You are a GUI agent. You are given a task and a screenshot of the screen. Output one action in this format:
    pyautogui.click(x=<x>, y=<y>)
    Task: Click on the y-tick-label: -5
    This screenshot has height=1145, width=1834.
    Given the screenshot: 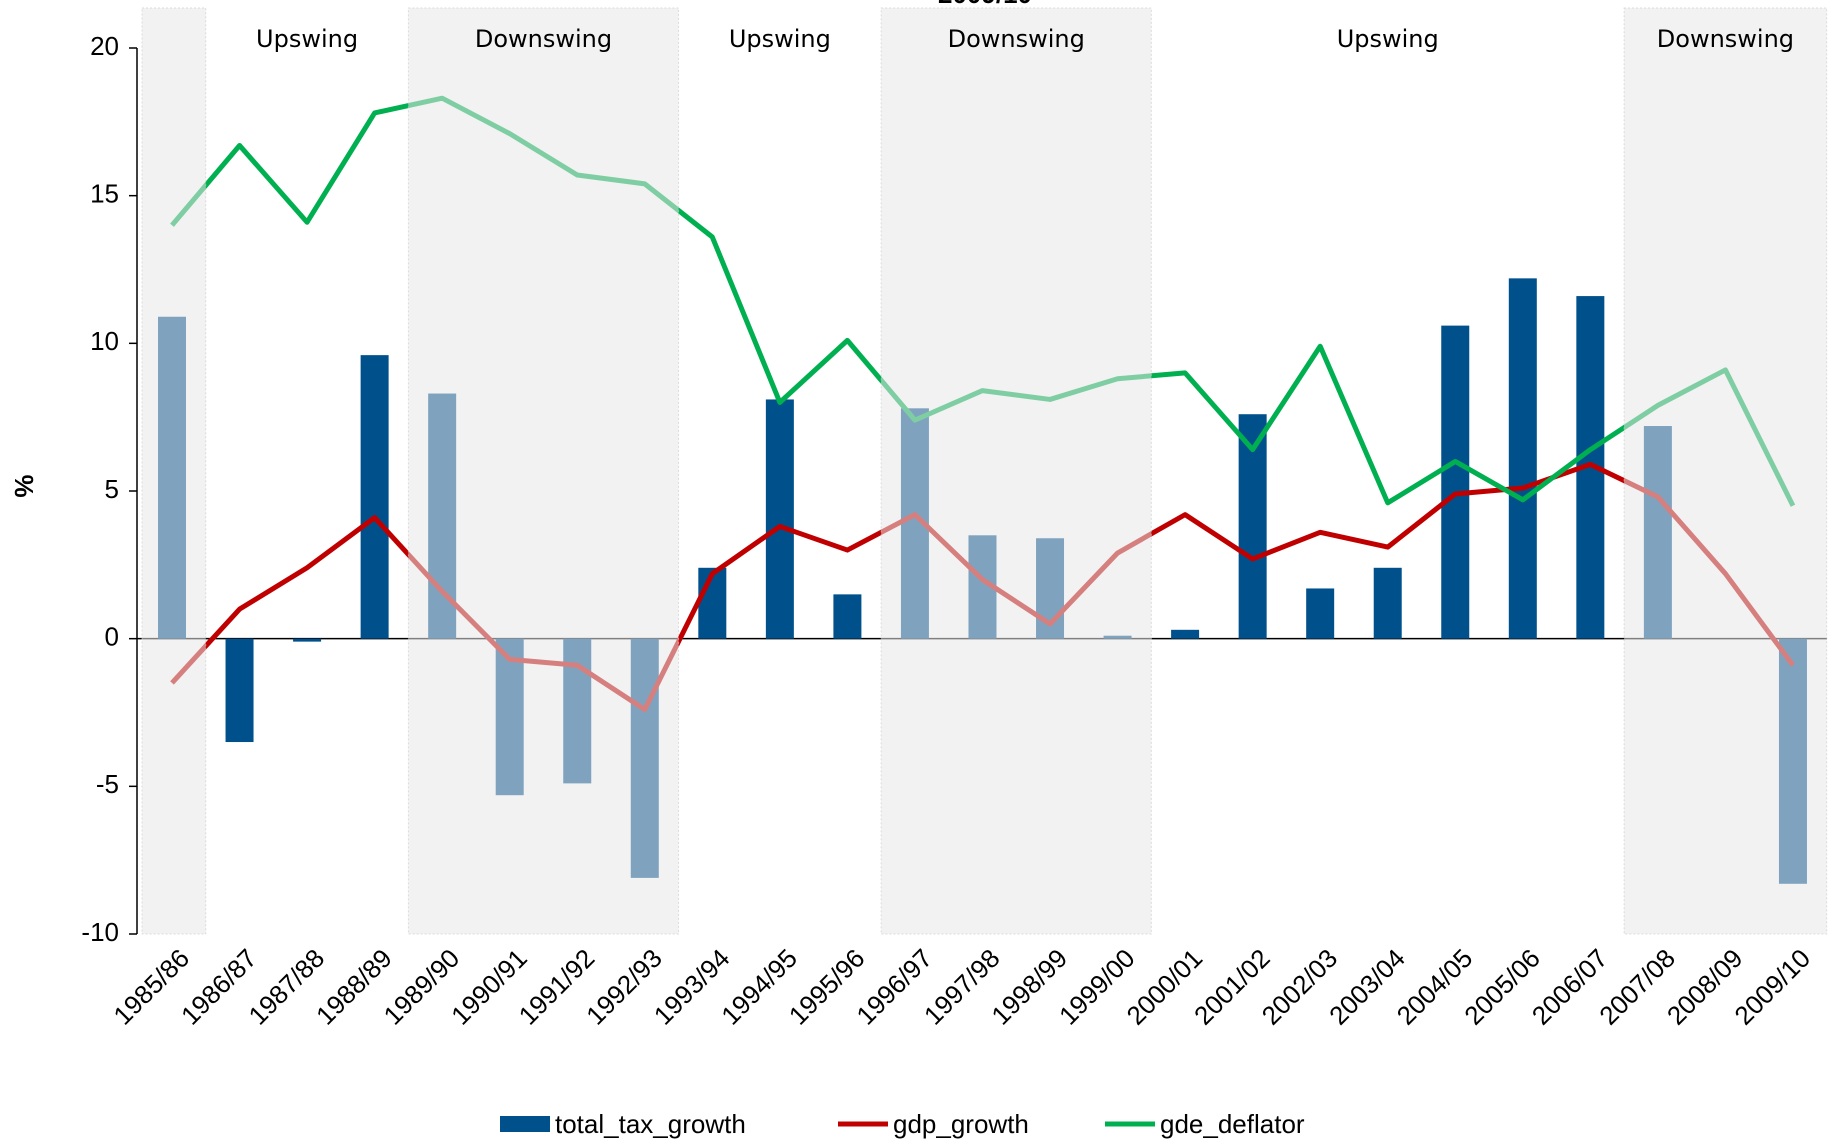 What is the action you would take?
    pyautogui.click(x=107, y=784)
    